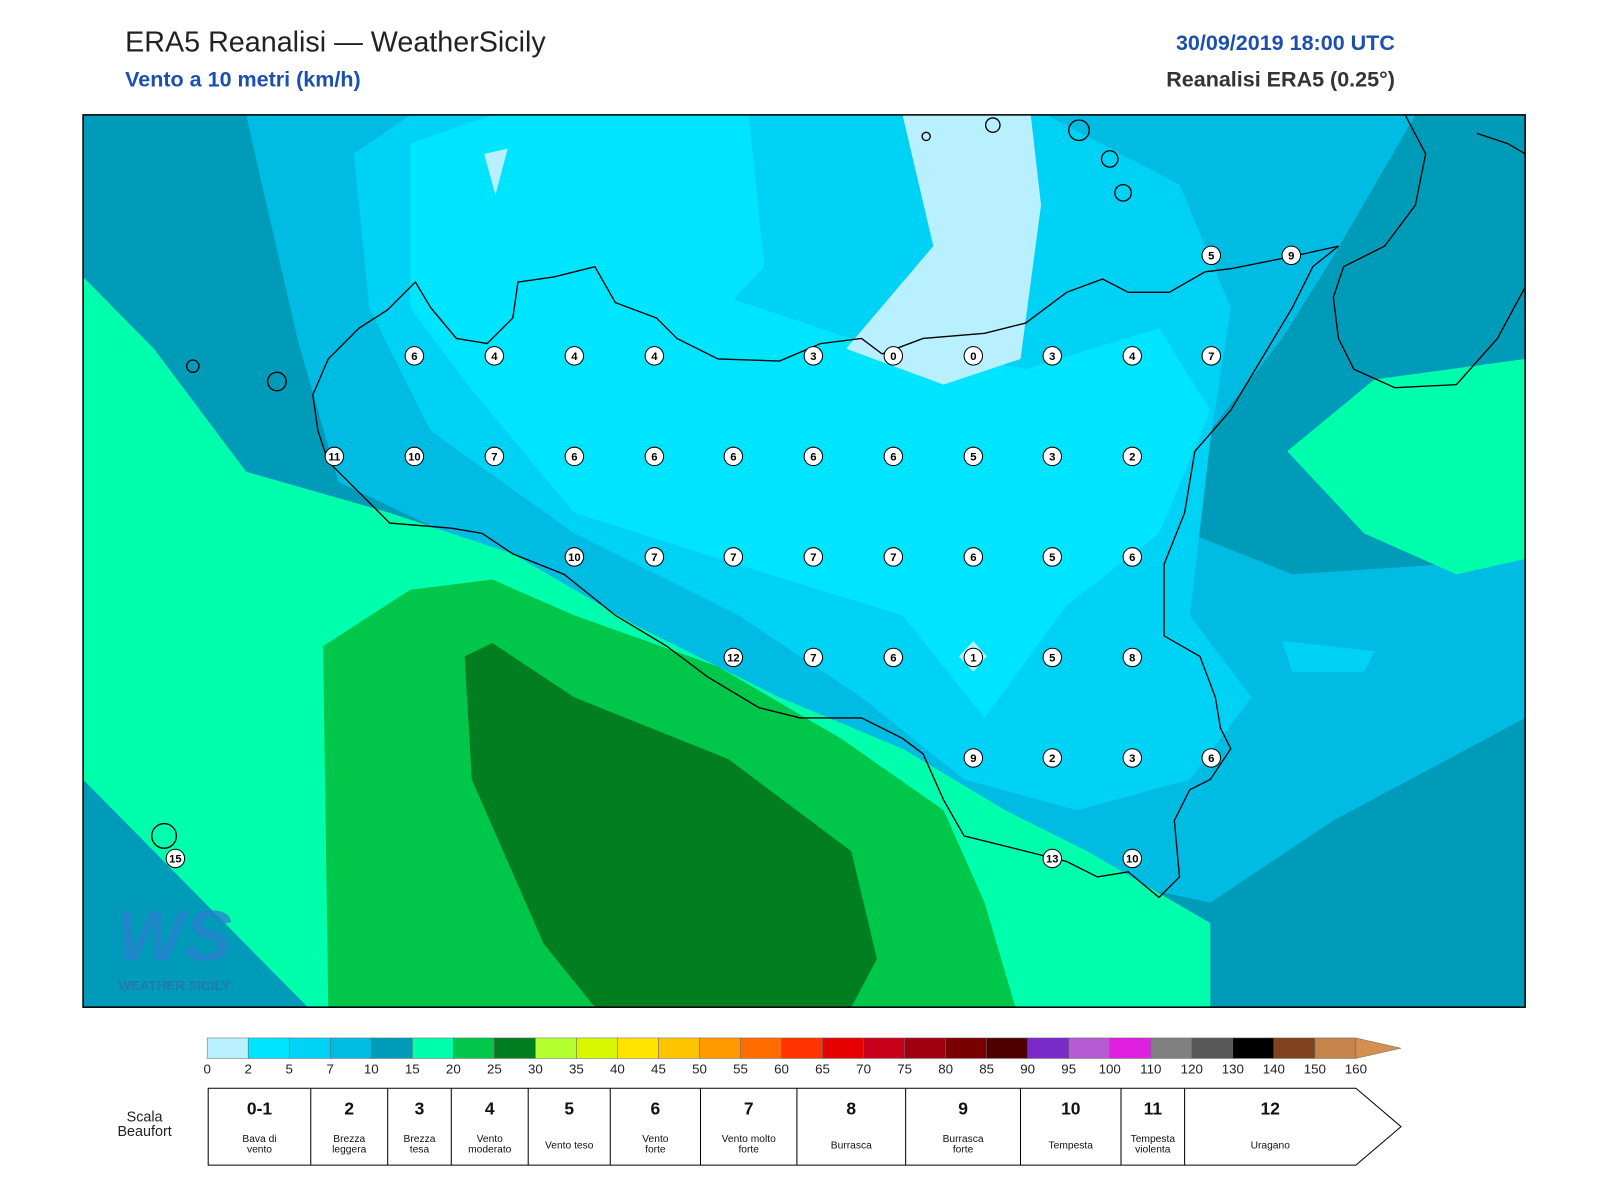 The height and width of the screenshot is (1200, 1600). I want to click on beaufort-desc: moderato, so click(490, 1149).